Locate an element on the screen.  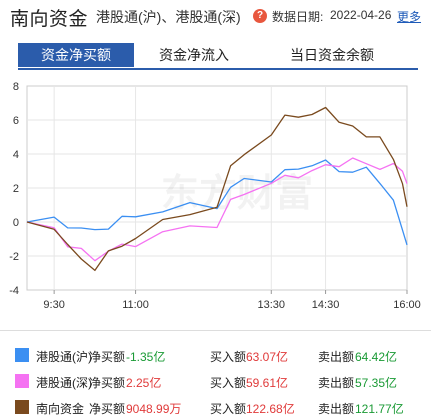
tab-bar: 资金净买额 资金净流入 当日资金余额 is located at coordinates (215, 56).